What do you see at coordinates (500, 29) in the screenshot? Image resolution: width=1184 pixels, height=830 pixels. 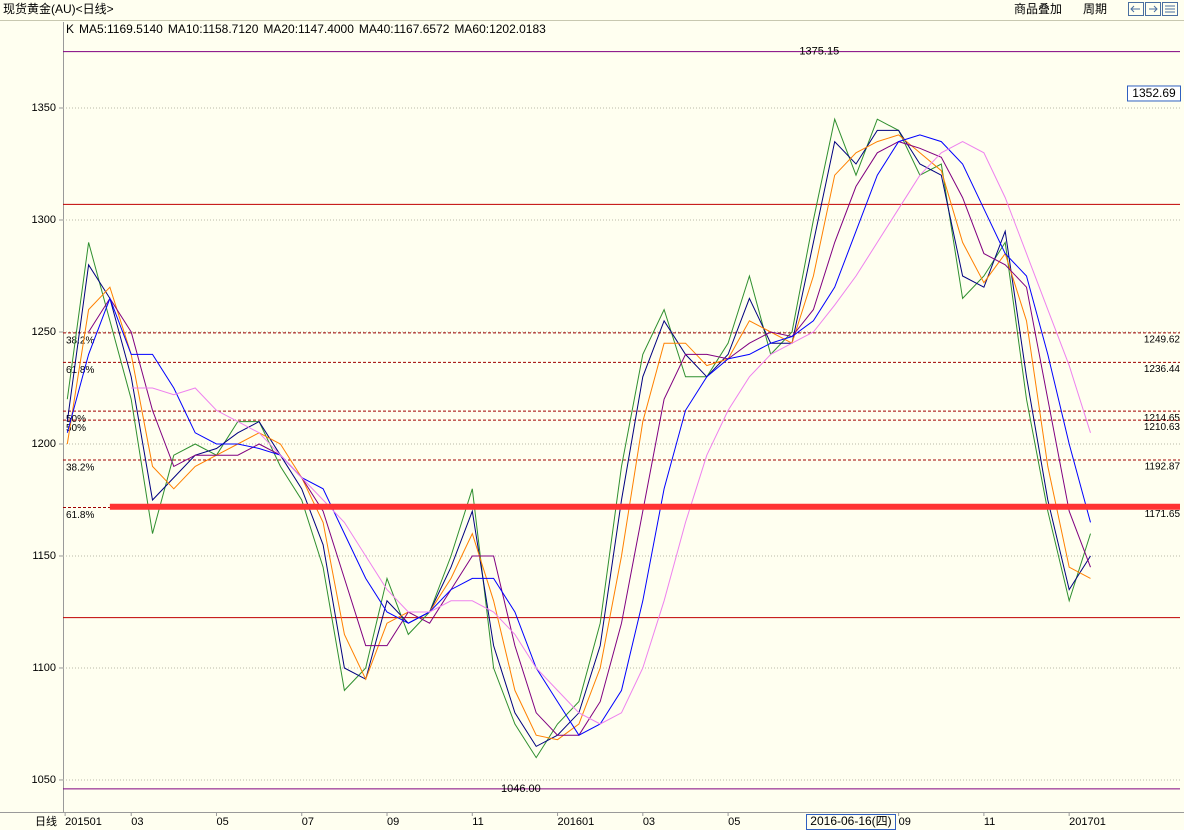 I see `legend-entry: MA60:1202.0183` at bounding box center [500, 29].